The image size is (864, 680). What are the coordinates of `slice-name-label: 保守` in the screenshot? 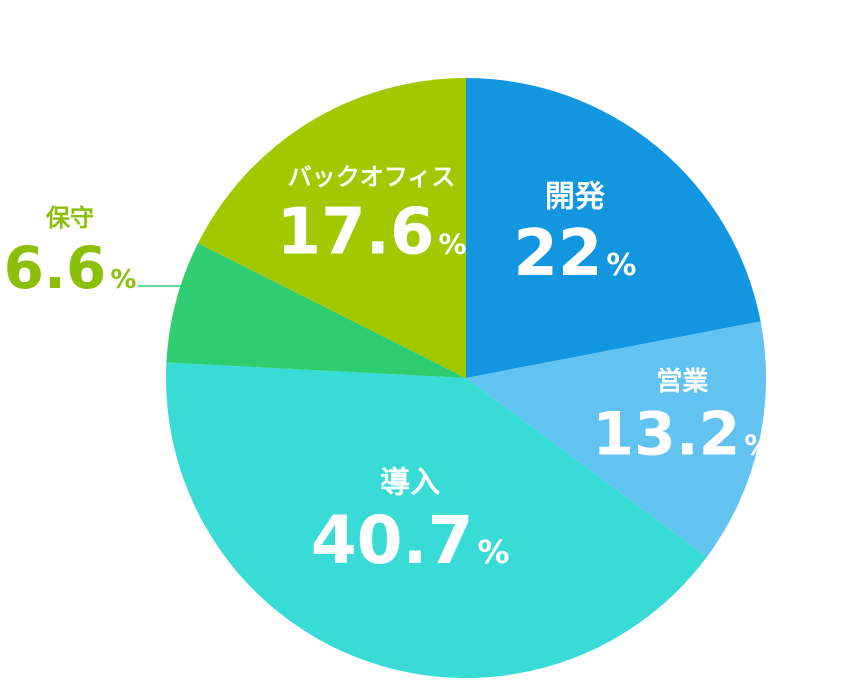 It's located at (69, 218).